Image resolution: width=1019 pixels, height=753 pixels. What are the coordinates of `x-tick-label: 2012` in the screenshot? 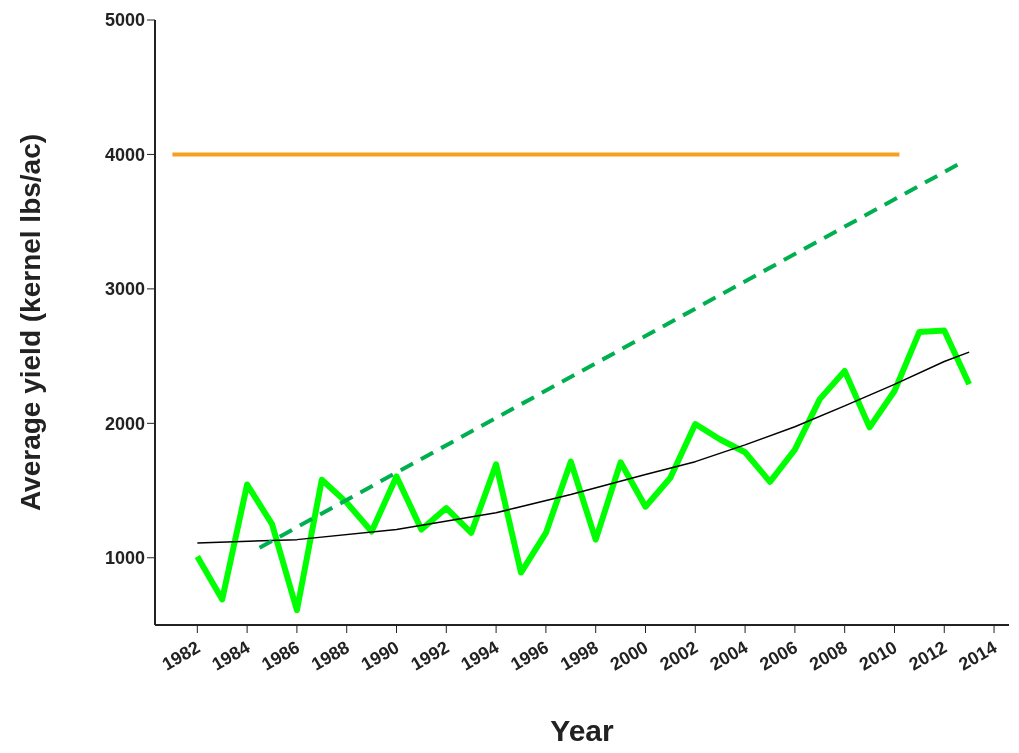 It's located at (928, 656).